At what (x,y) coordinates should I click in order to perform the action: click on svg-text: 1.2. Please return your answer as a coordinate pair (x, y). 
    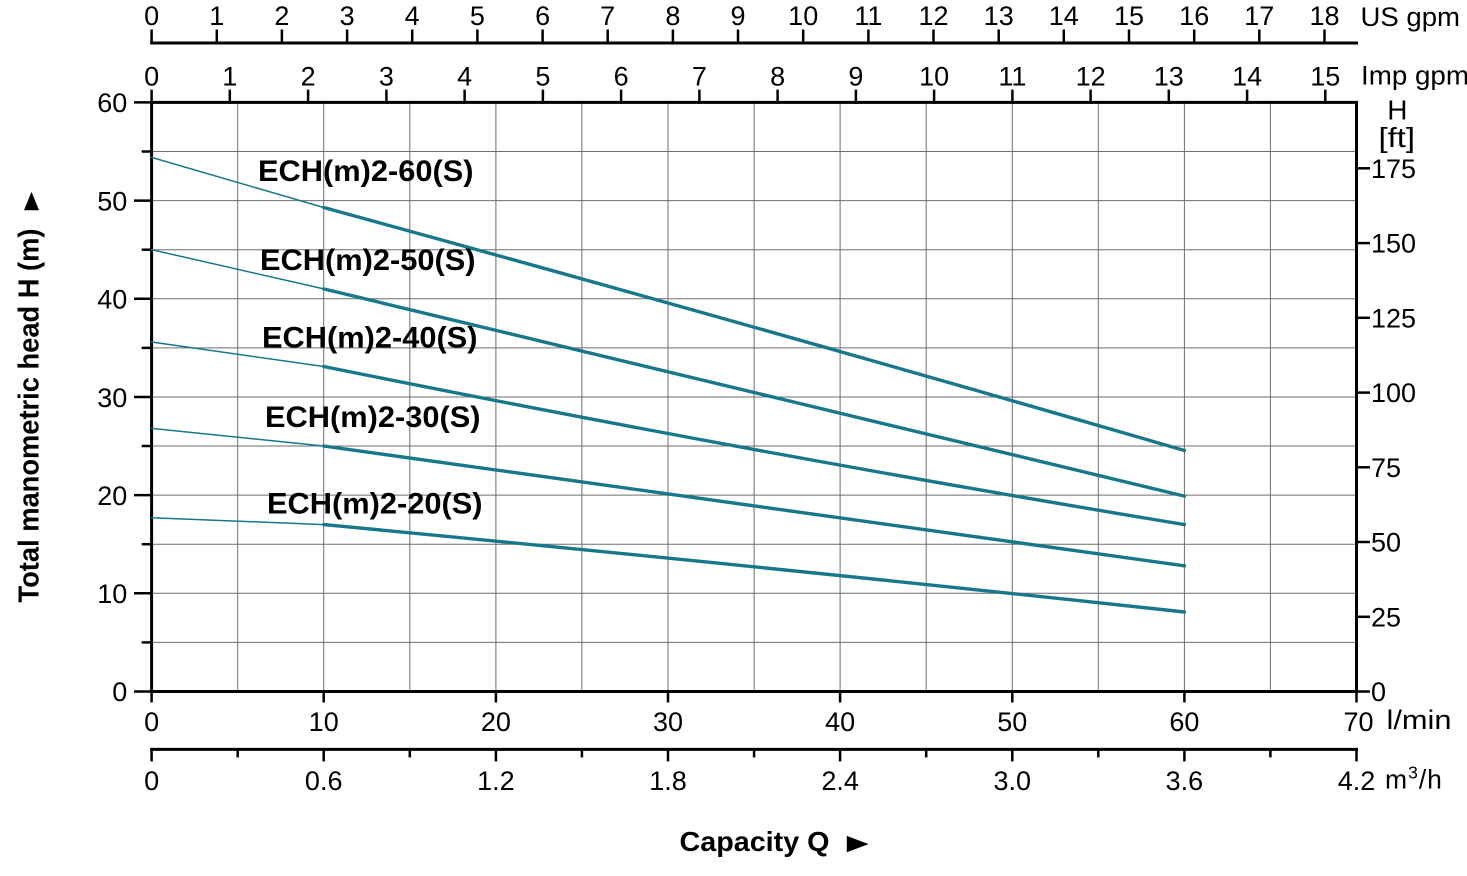
    Looking at the image, I should click on (496, 781).